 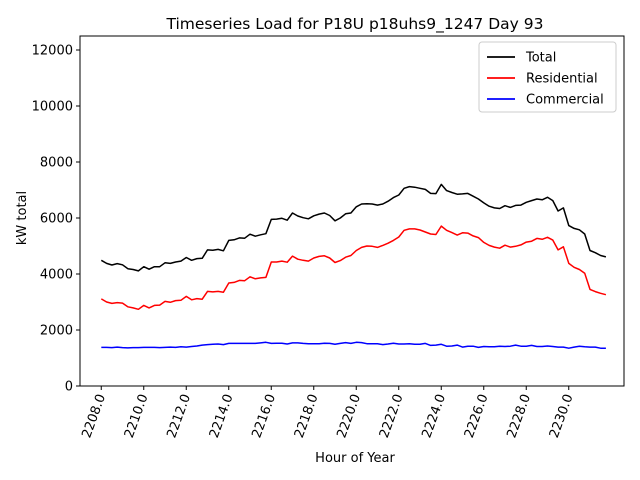 What do you see at coordinates (56, 331) in the screenshot?
I see `y-tick-label: 2000` at bounding box center [56, 331].